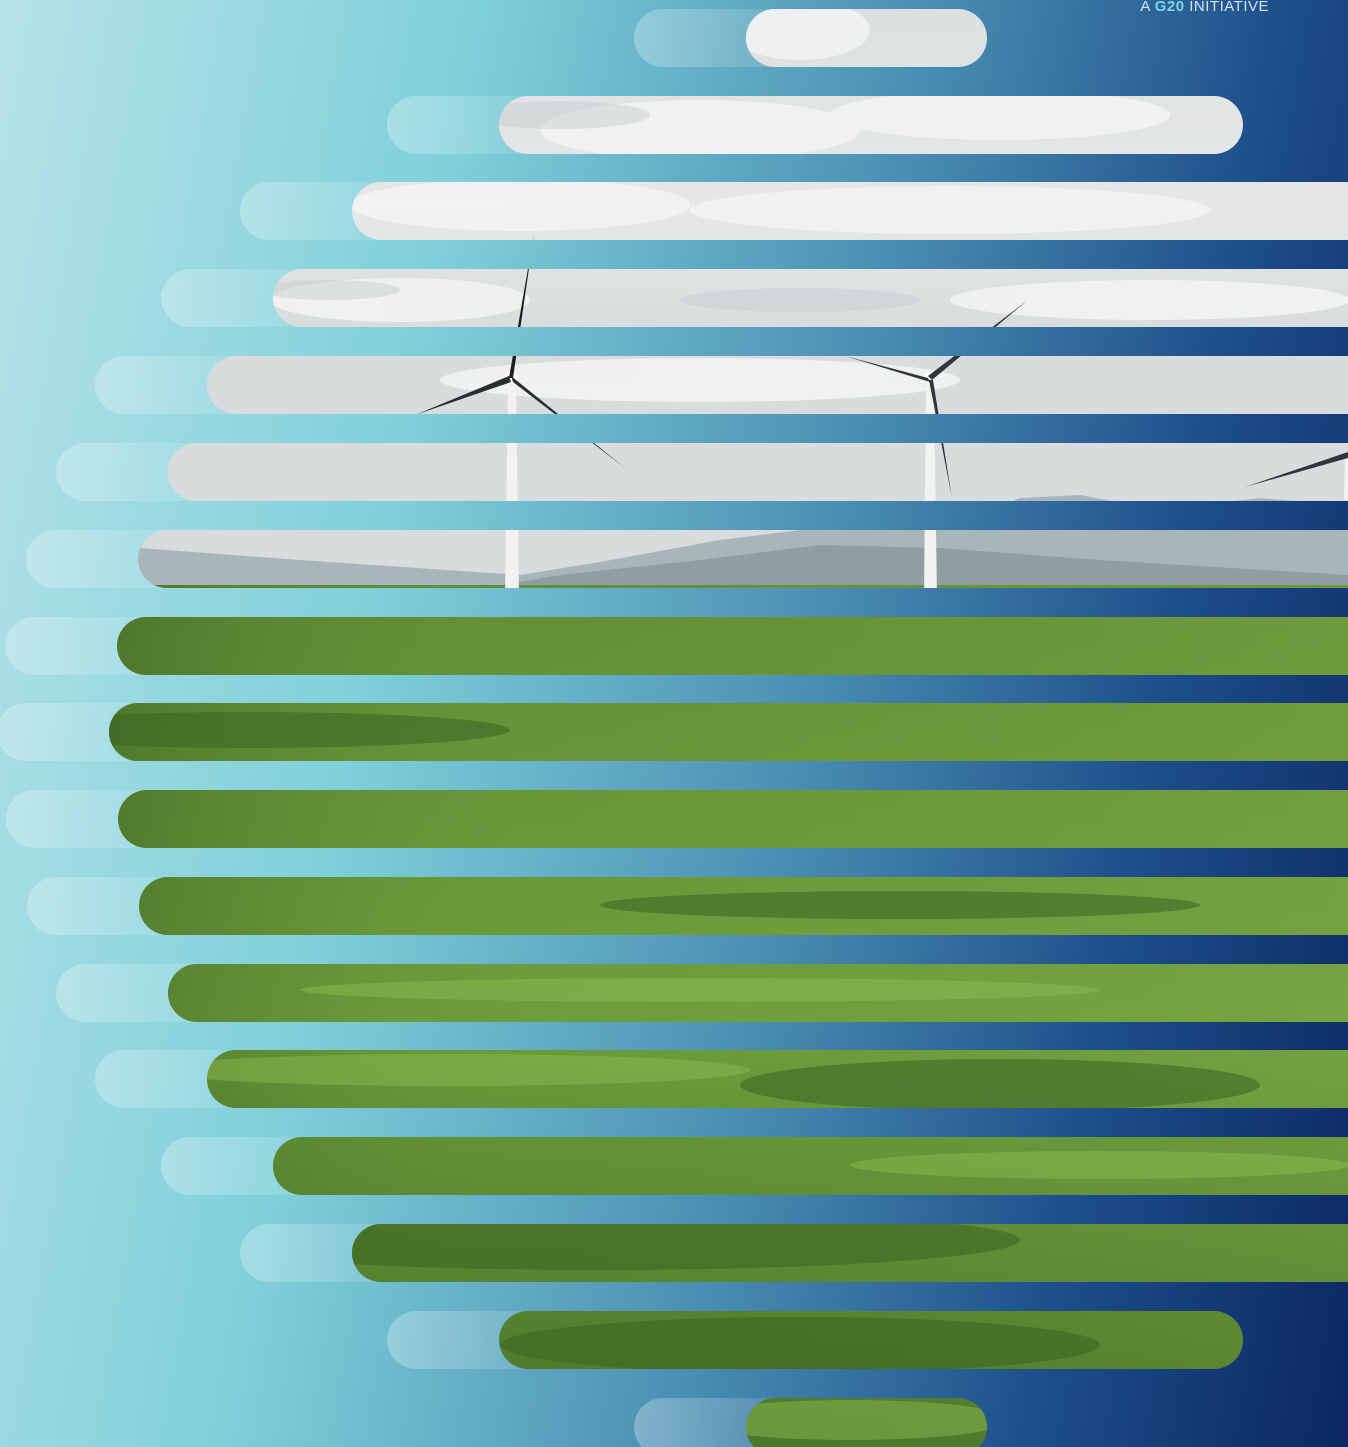 The height and width of the screenshot is (1447, 1348). I want to click on tagline-prefix: A, so click(1145, 7).